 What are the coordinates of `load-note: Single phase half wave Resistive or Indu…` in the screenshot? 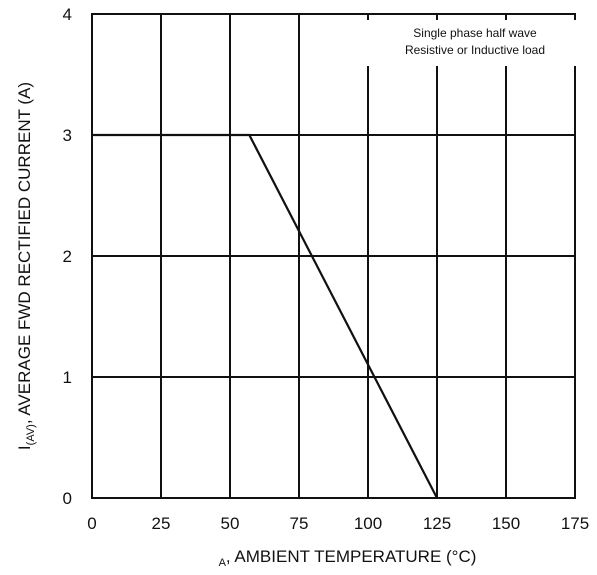 It's located at (475, 43).